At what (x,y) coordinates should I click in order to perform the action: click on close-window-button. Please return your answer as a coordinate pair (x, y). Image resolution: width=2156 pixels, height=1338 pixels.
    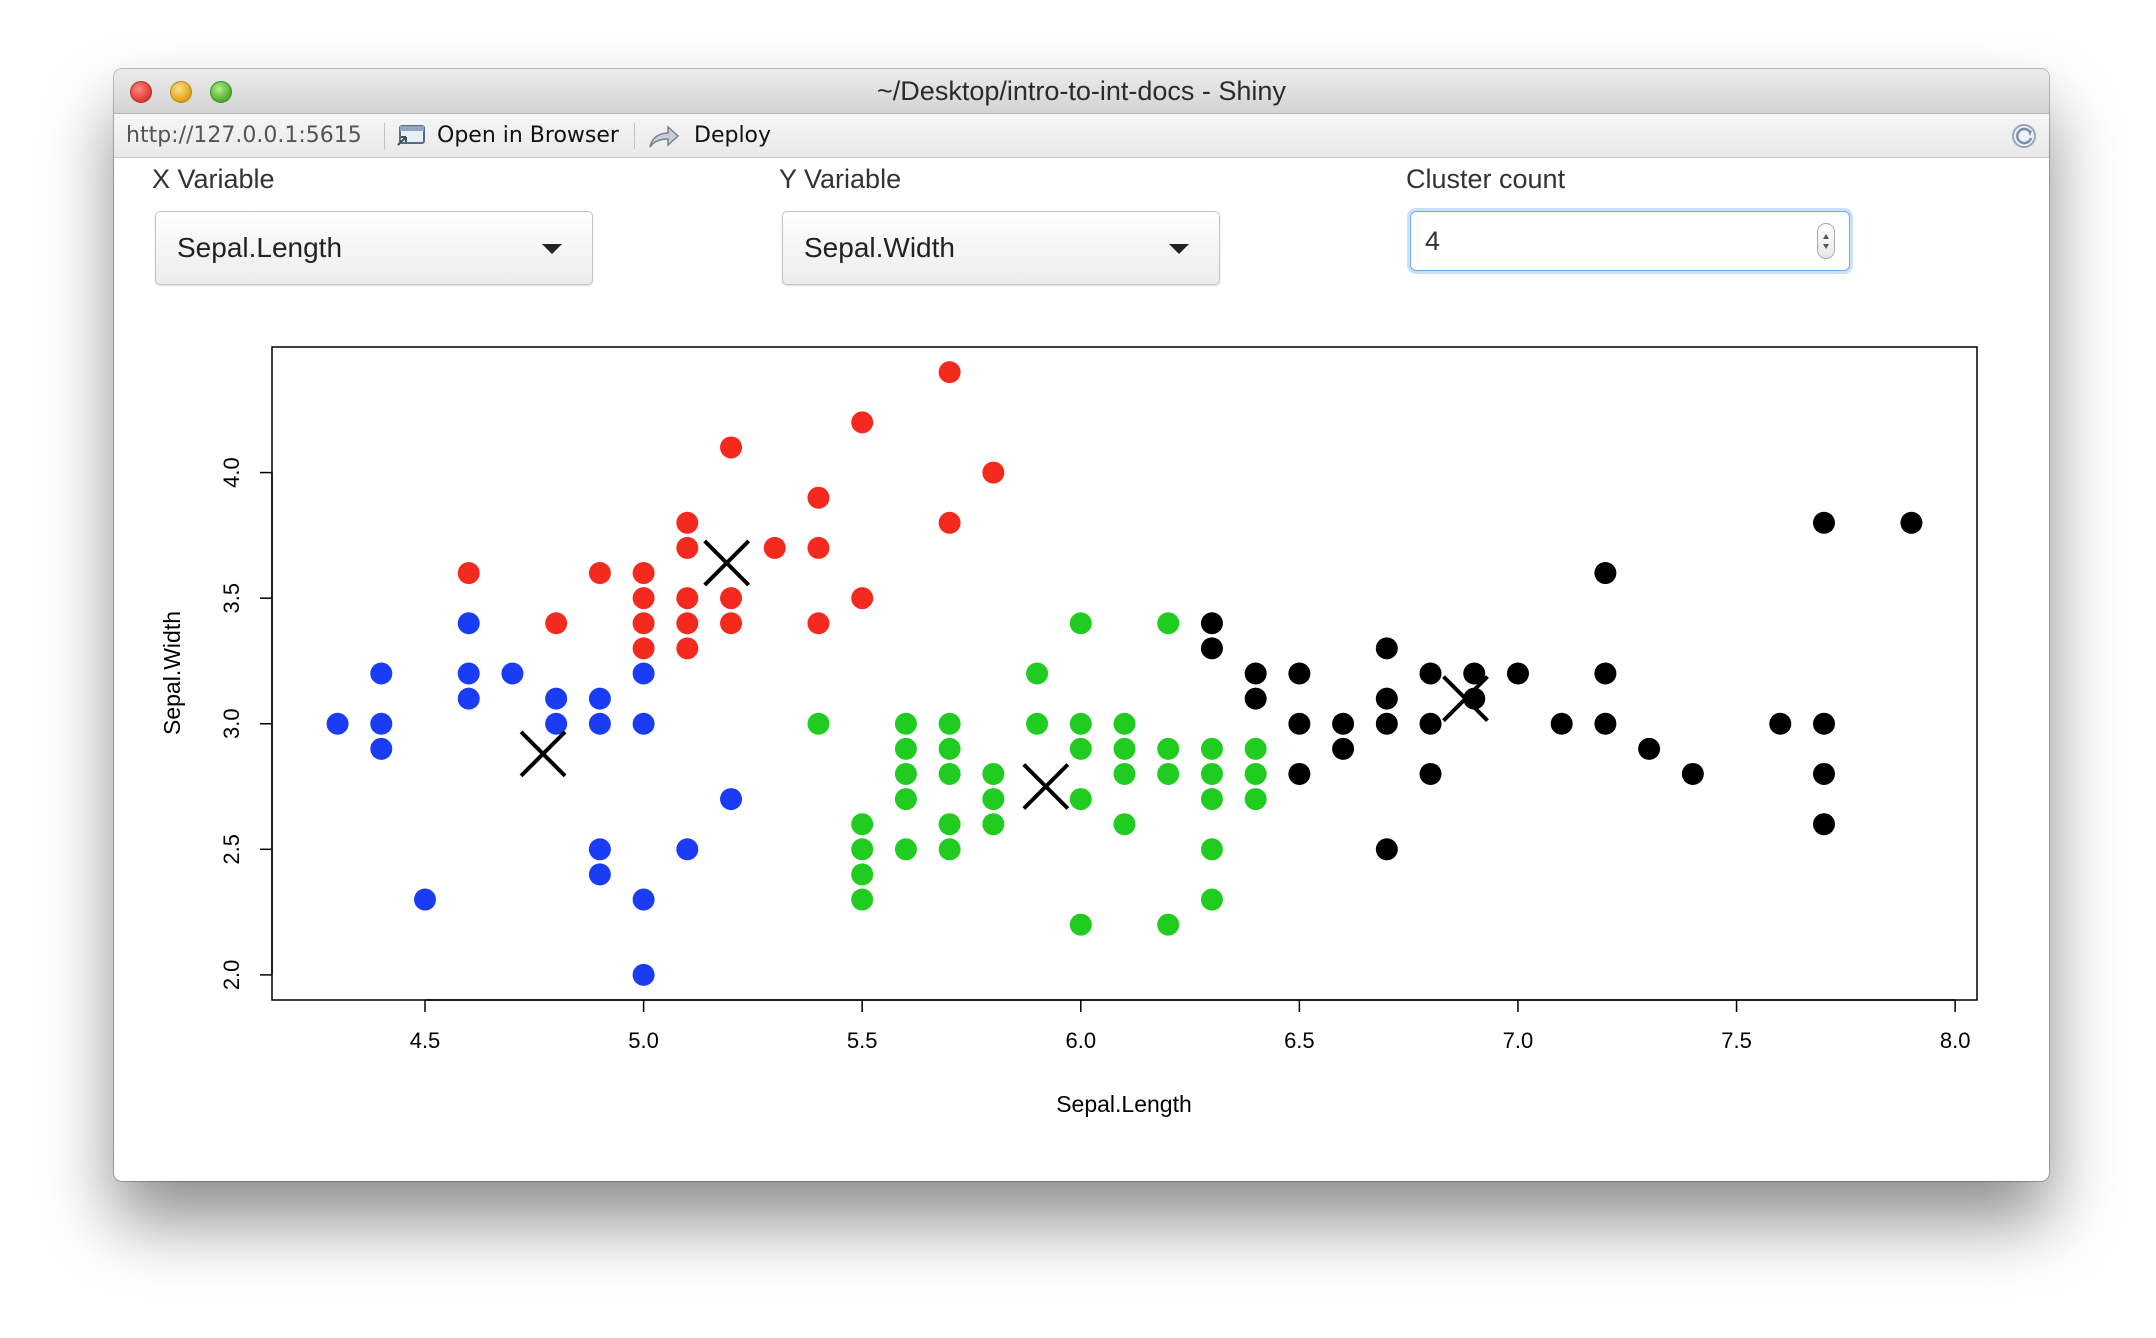
    Looking at the image, I should click on (141, 92).